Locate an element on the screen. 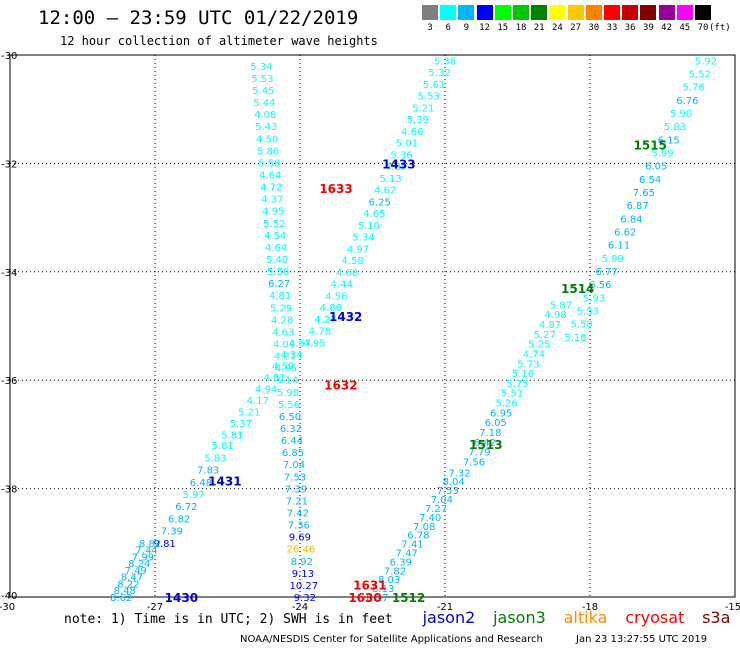 The height and width of the screenshot is (650, 740). swh-value: 4.54 is located at coordinates (275, 236).